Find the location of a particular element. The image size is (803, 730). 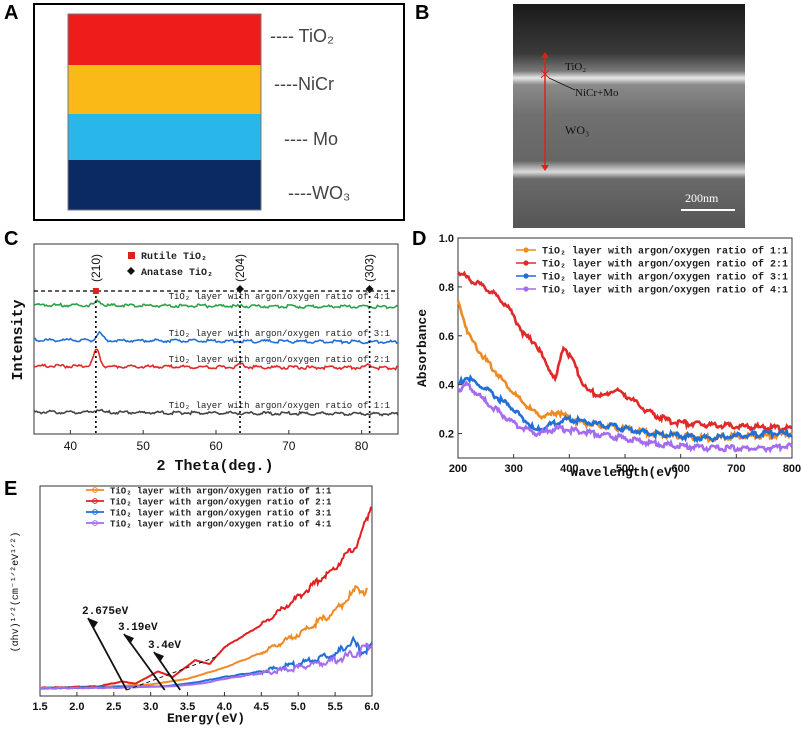

sem-label-tio2: TiO₂ is located at coordinates (575, 67).